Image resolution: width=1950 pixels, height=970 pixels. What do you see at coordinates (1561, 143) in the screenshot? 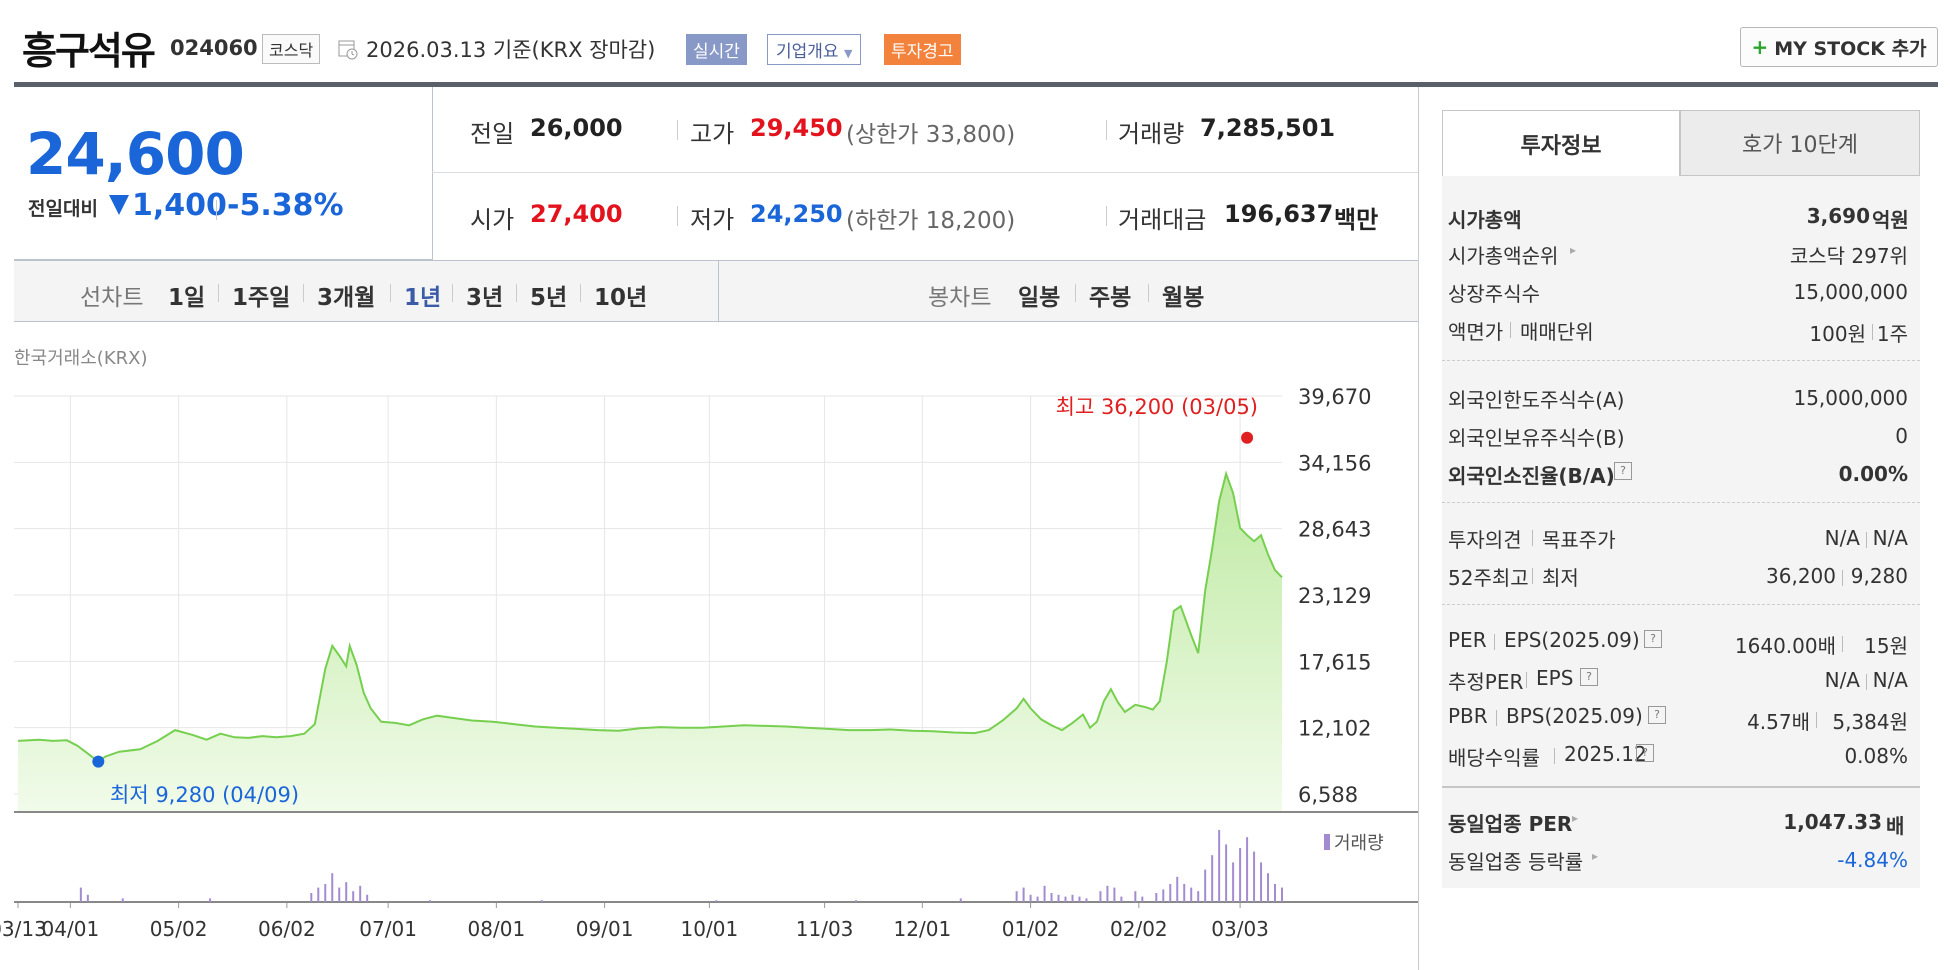
I see `tab-investment-info: 투자정보` at bounding box center [1561, 143].